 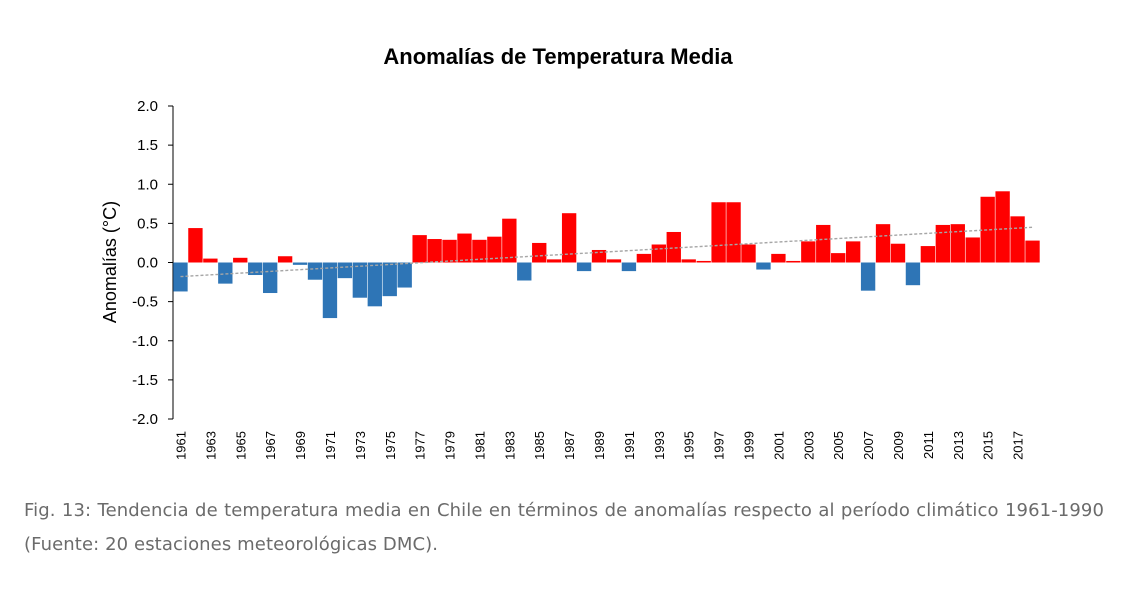 What do you see at coordinates (420, 445) in the screenshot?
I see `x-tick-label: 1977` at bounding box center [420, 445].